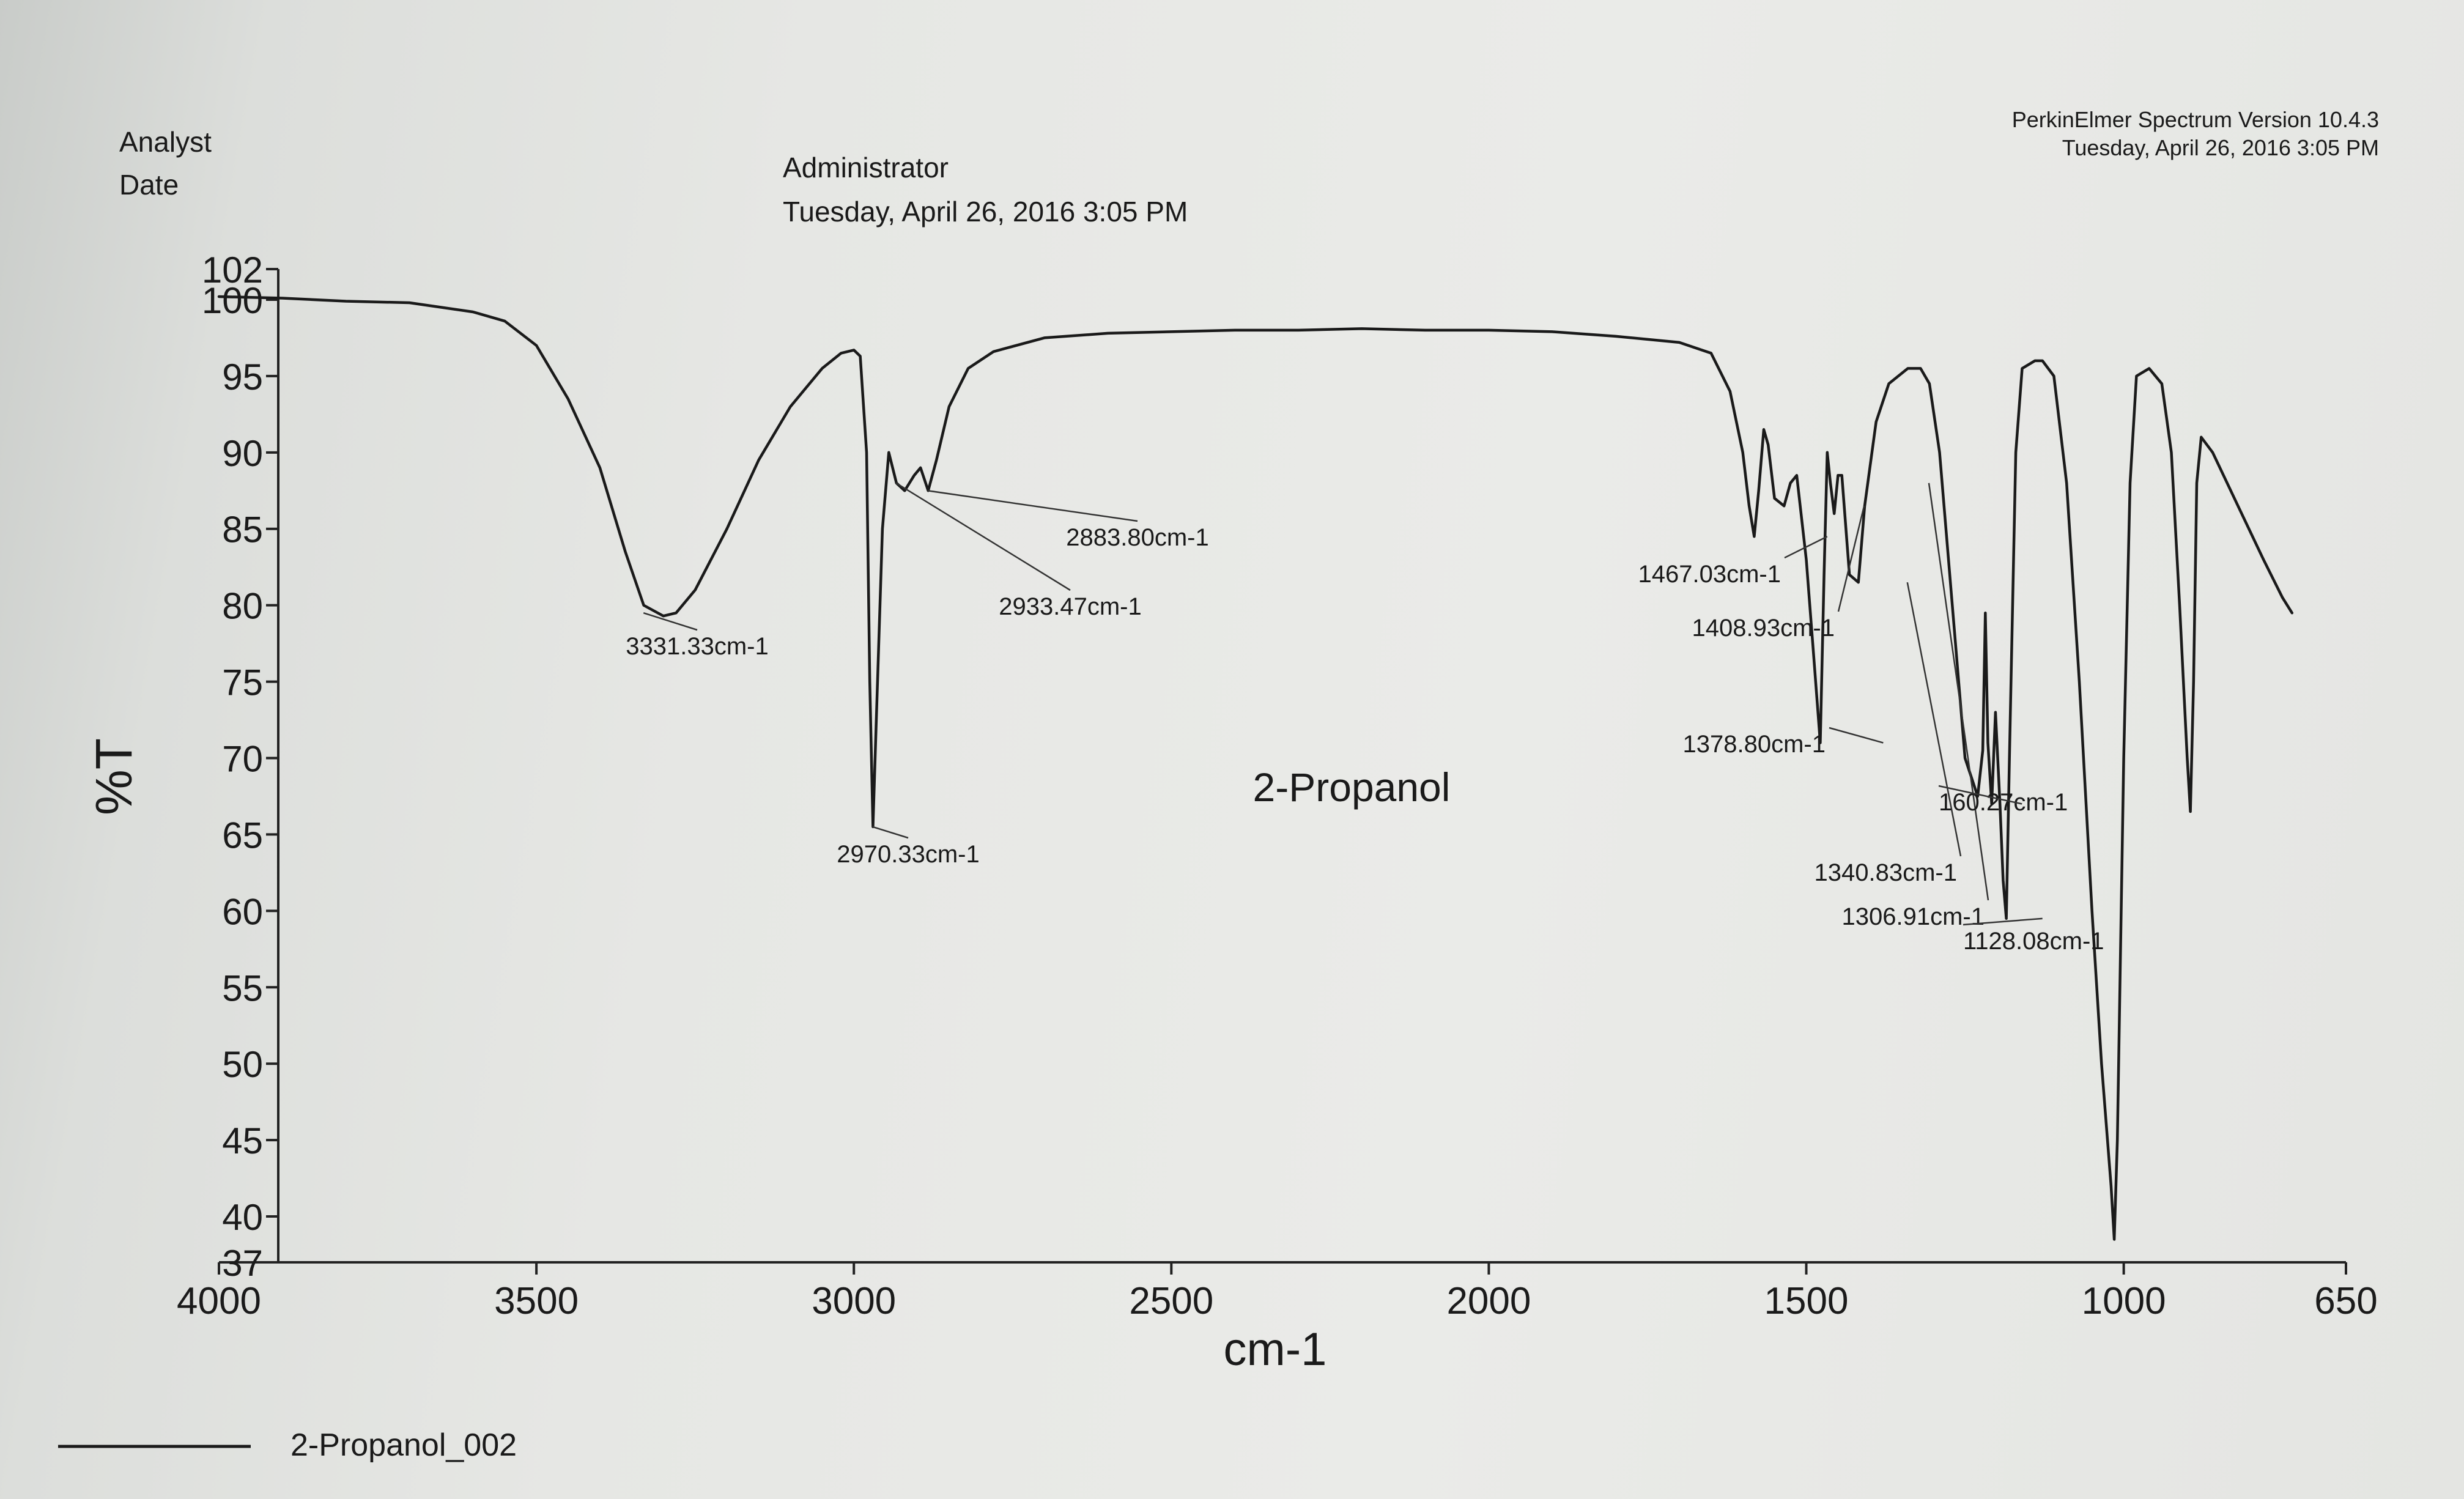 This screenshot has width=2464, height=1499. I want to click on y-tick-label: 60, so click(243, 911).